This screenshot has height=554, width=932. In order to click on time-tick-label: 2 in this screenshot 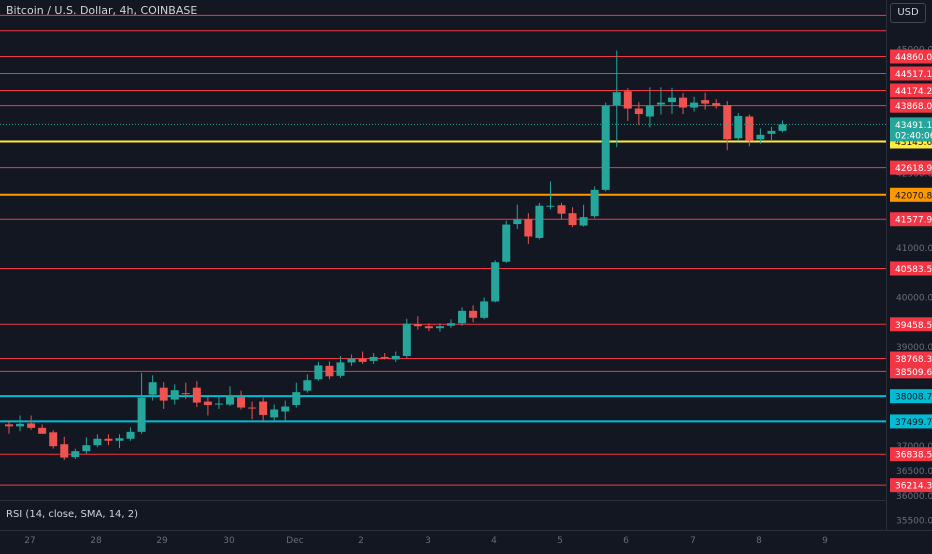, I will do `click(361, 541)`.